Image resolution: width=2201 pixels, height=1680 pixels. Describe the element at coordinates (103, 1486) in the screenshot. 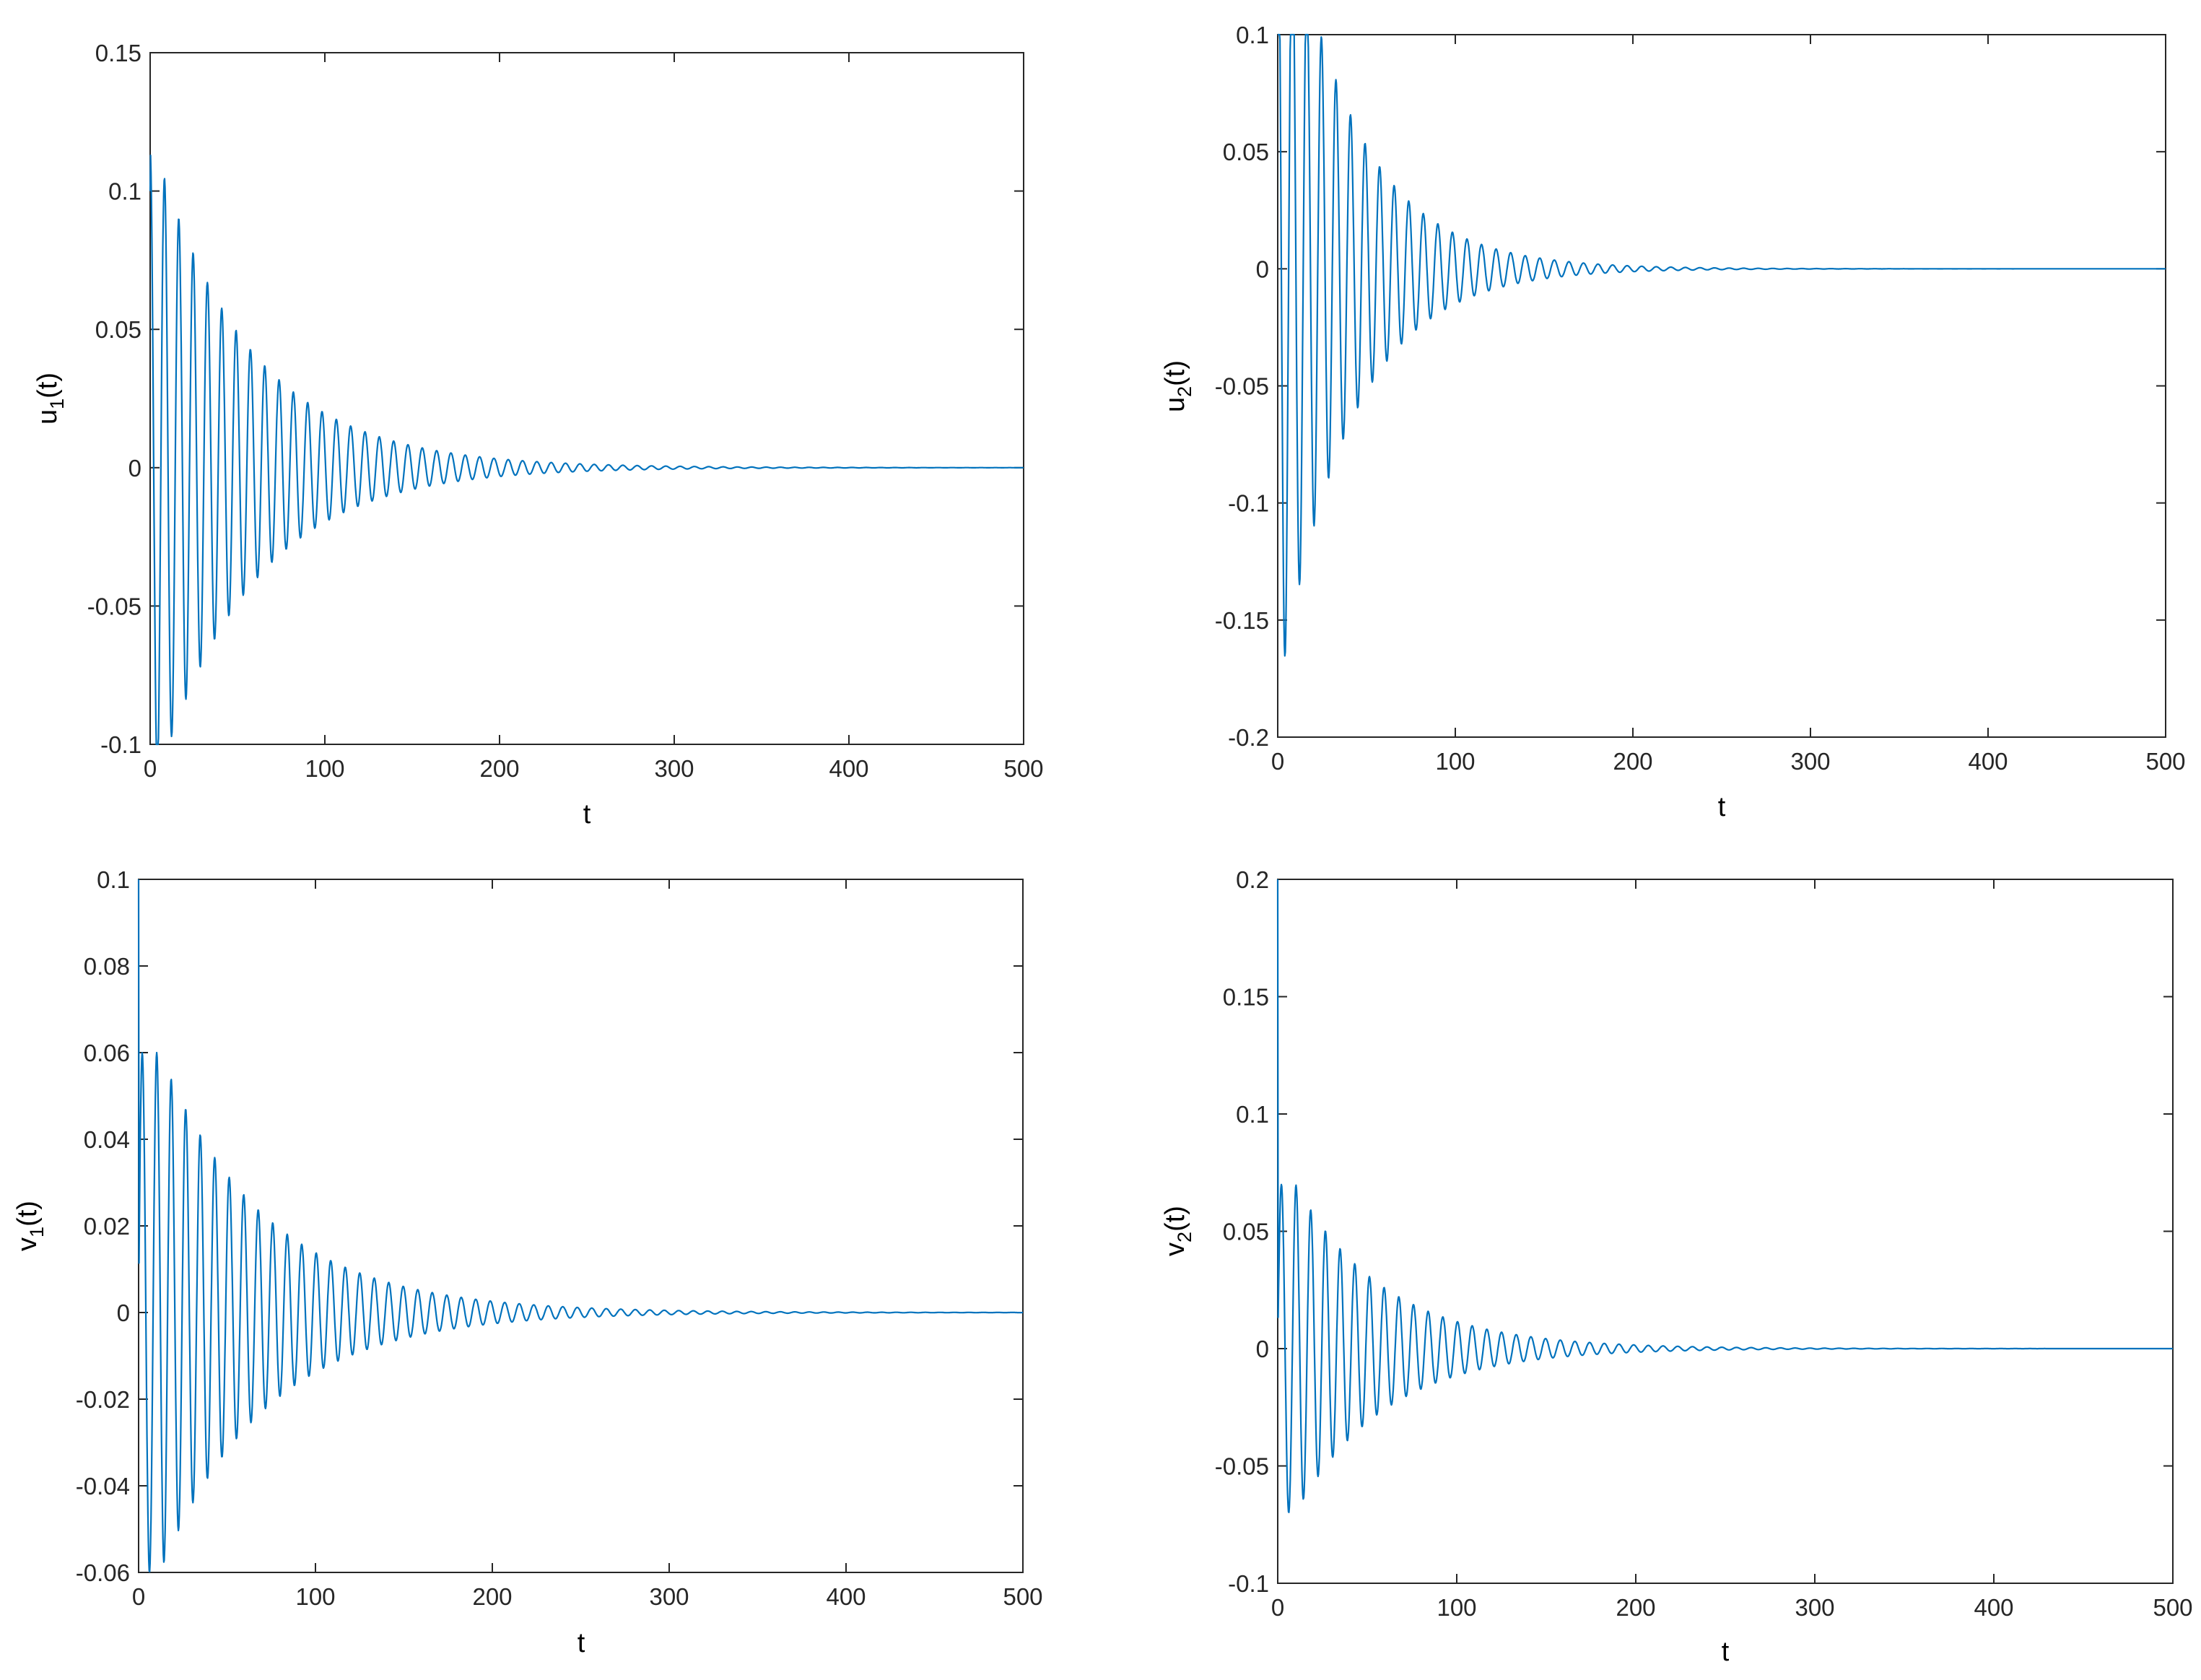

I see `y-tick-label: -0.04` at that location.